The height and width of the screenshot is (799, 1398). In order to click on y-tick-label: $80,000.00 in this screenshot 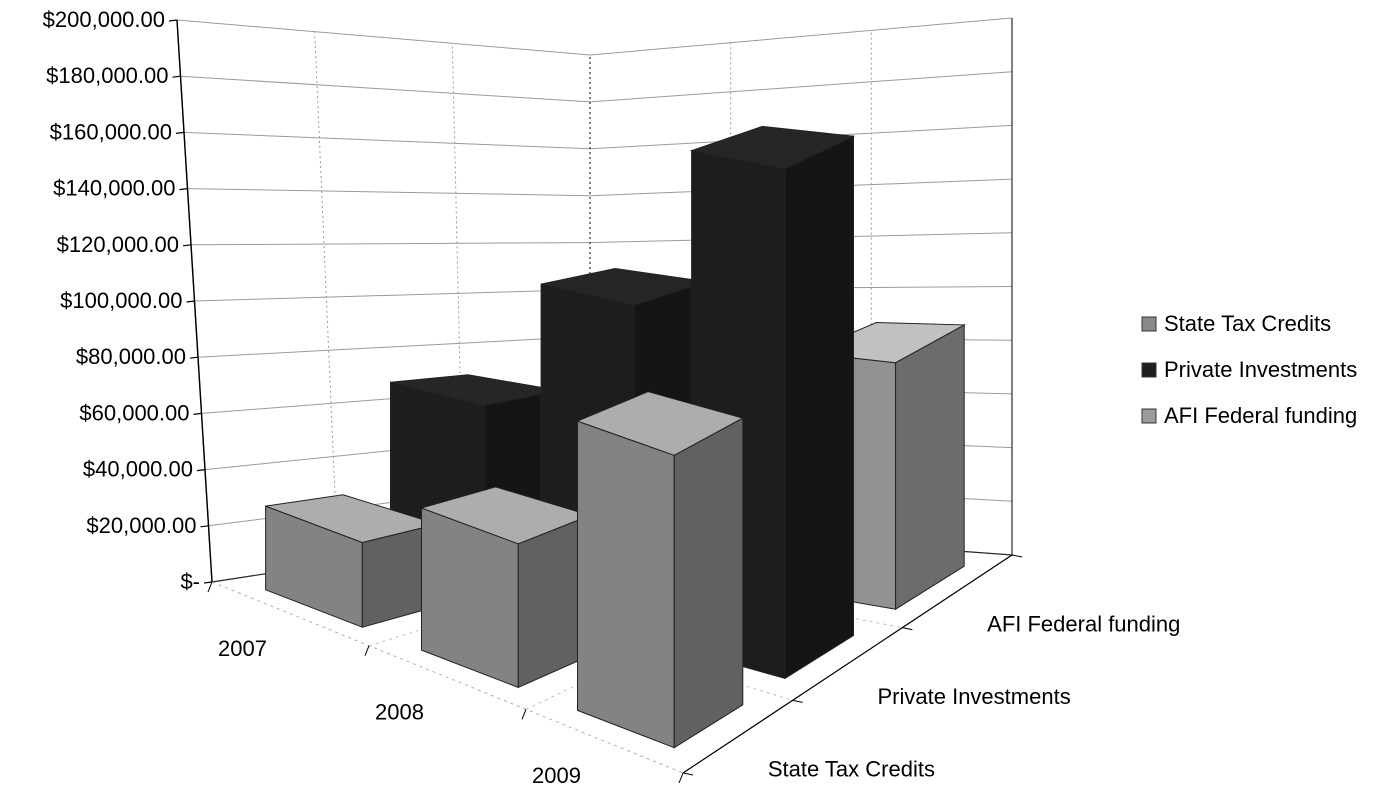, I will do `click(131, 356)`.